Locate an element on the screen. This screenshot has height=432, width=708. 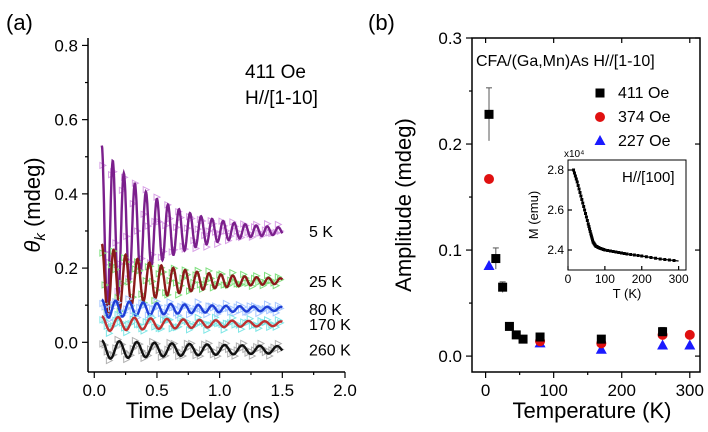
panel-a-series-label: 5 K is located at coordinates (321, 232).